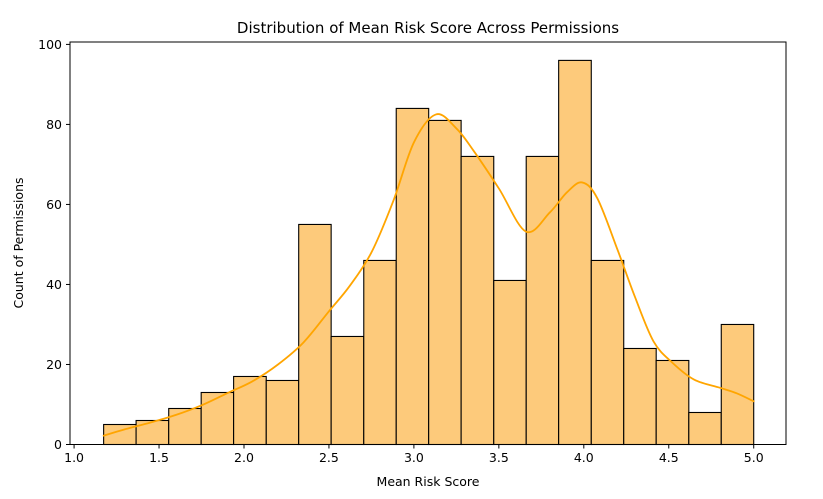 This screenshot has height=499, width=823. Describe the element at coordinates (74, 457) in the screenshot. I see `x-tick-label: 1.0` at that location.